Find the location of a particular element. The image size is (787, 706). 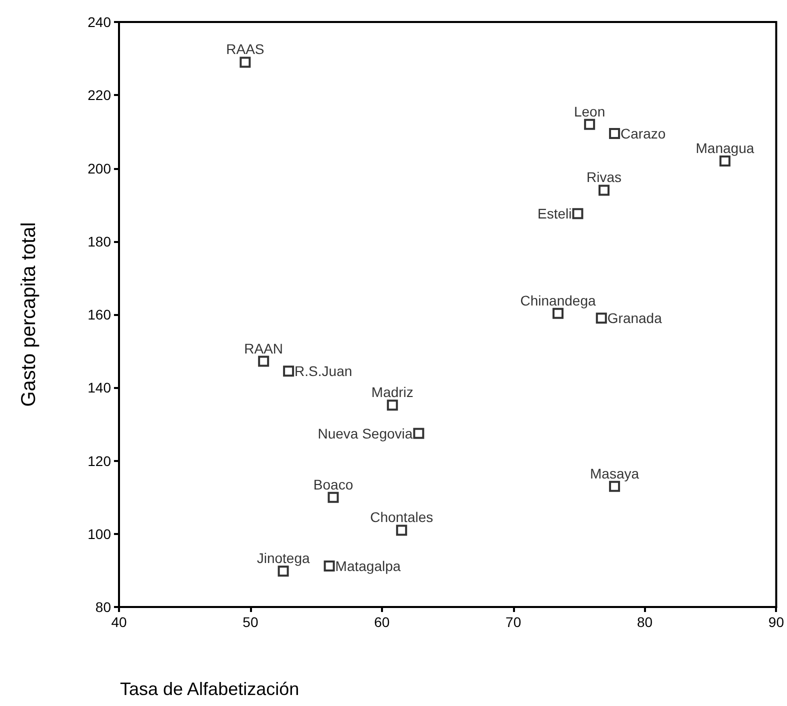

annotation: Matagalpa is located at coordinates (368, 566).